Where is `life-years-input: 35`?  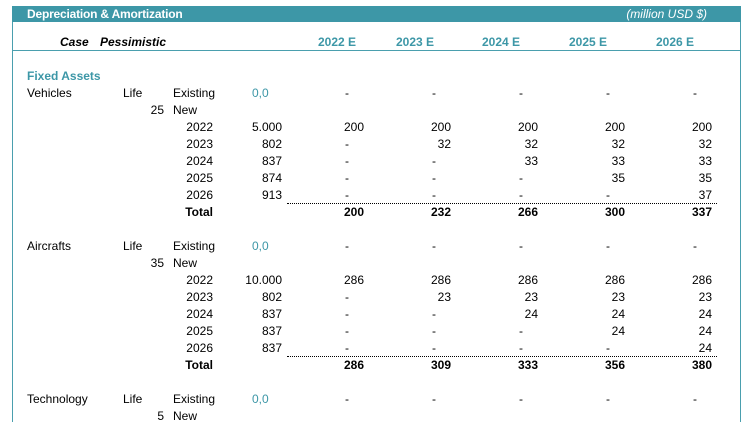
life-years-input: 35 is located at coordinates (157, 263).